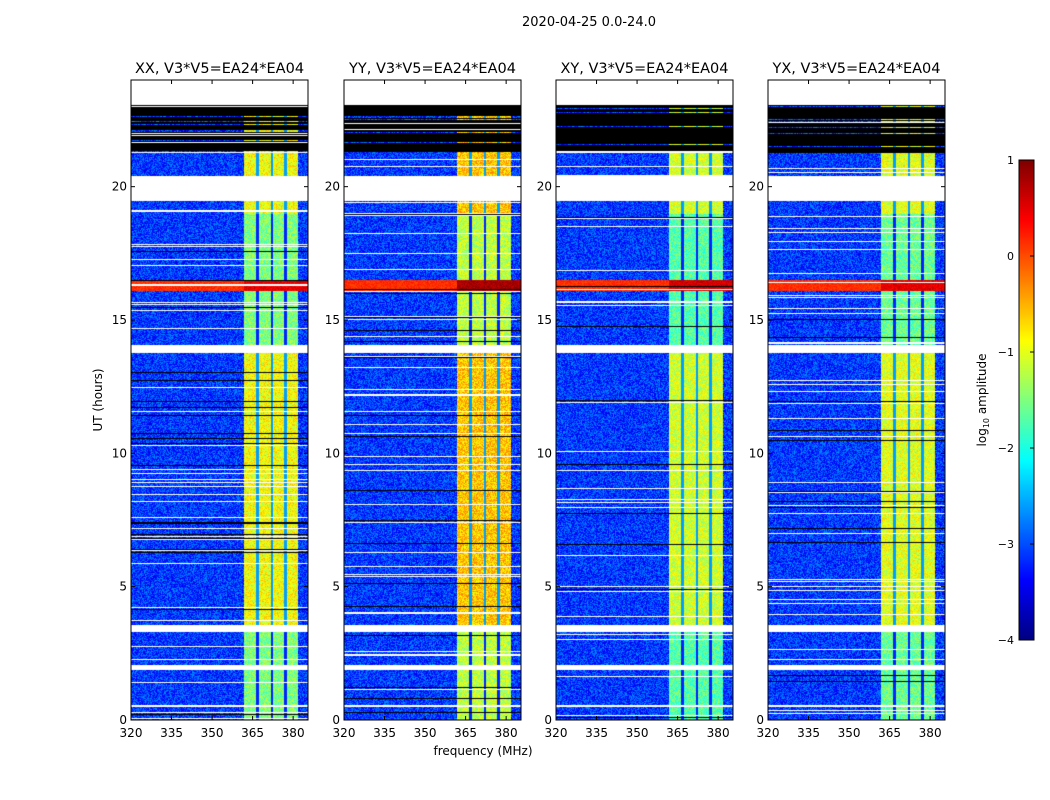 This screenshot has width=1050, height=800. What do you see at coordinates (482, 751) in the screenshot?
I see `x-axis-label: frequency (MHz)` at bounding box center [482, 751].